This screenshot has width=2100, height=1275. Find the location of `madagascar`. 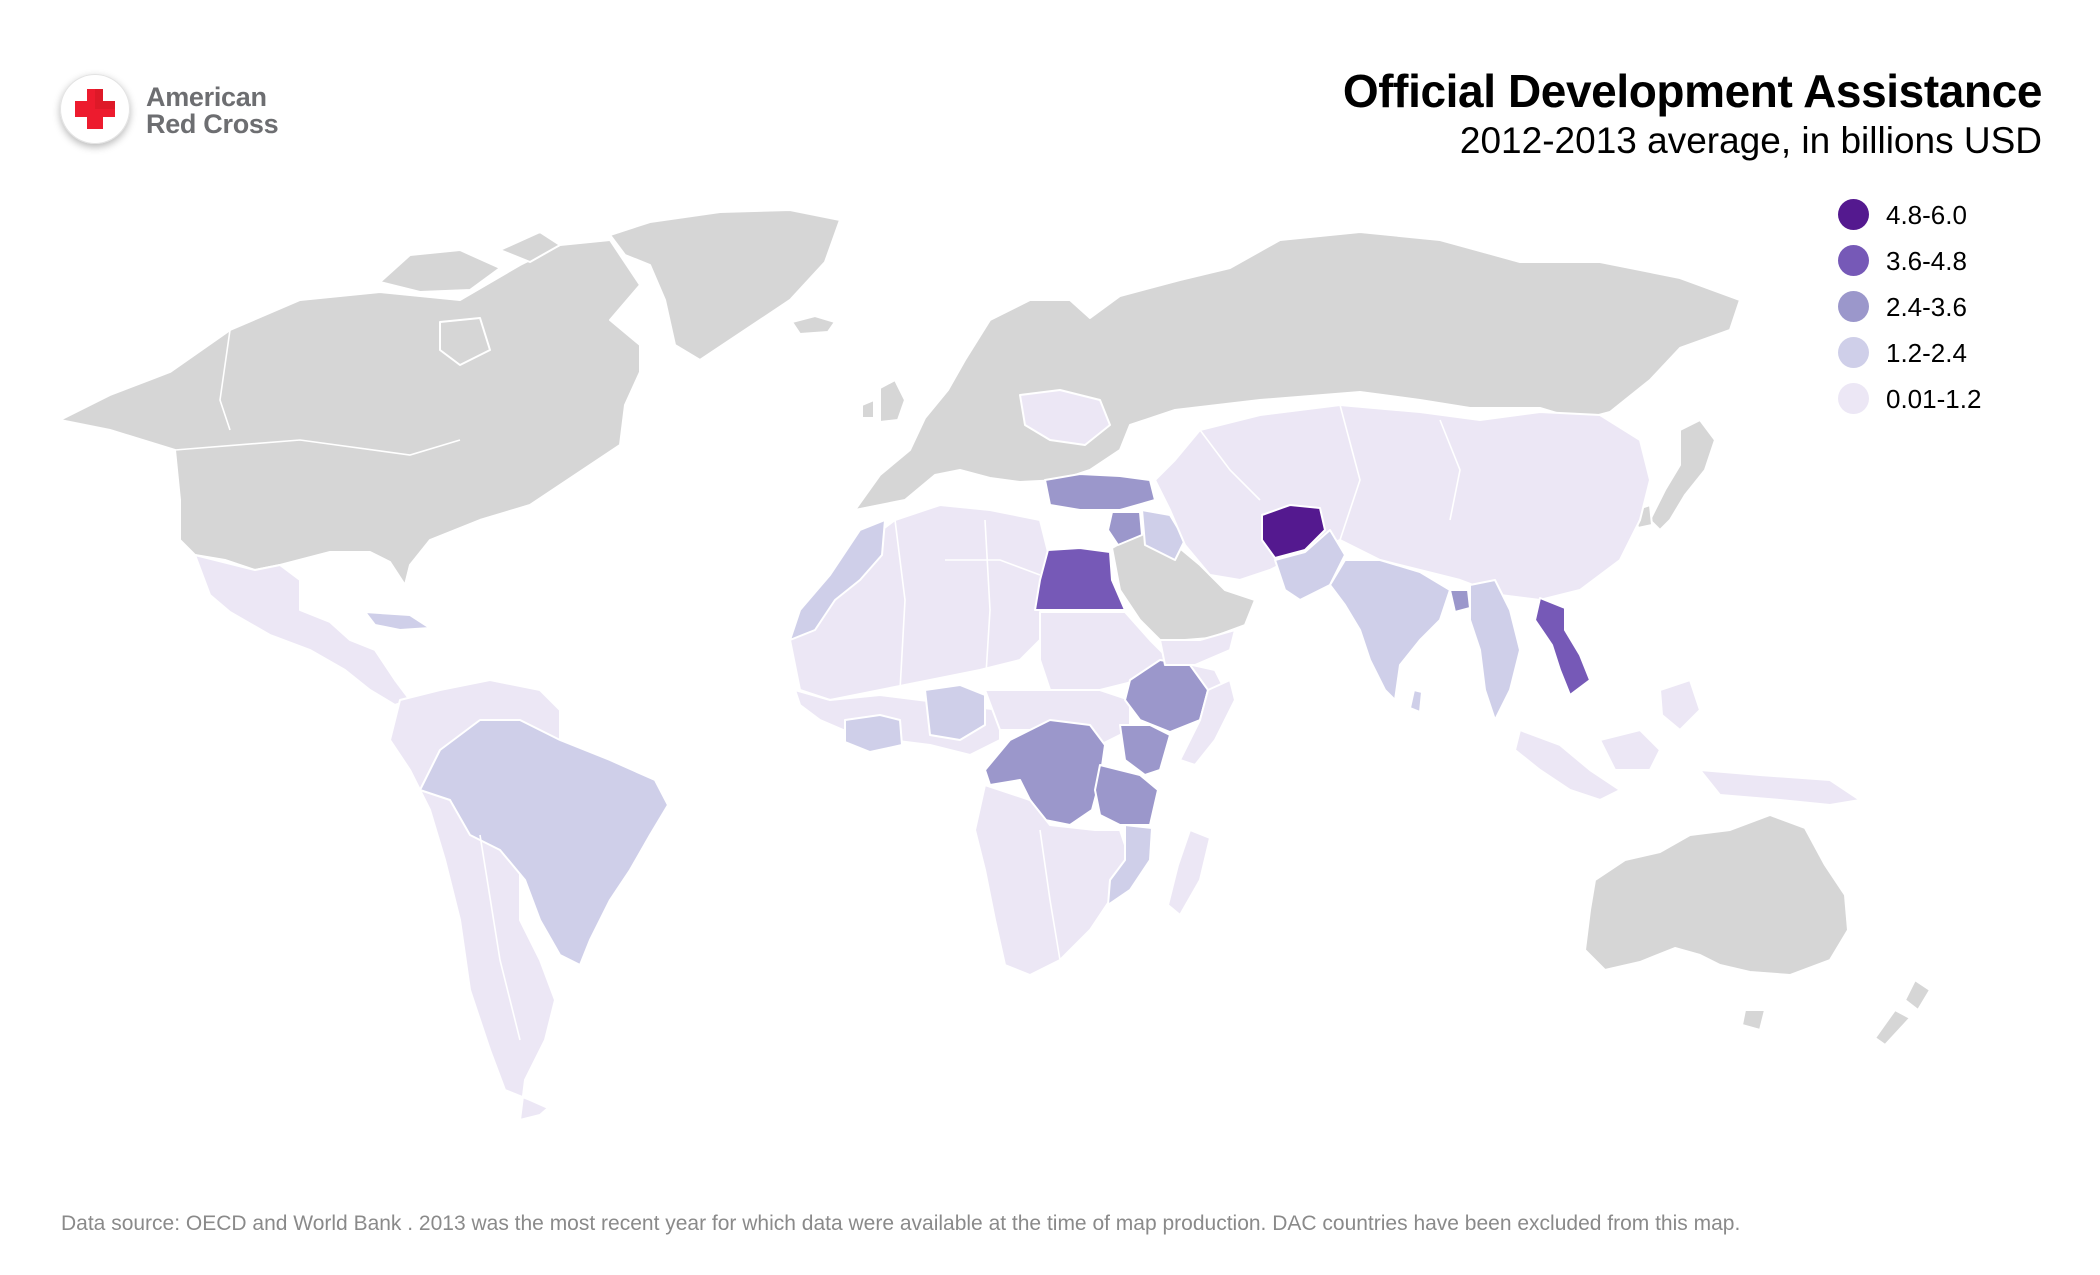

madagascar is located at coordinates (1189, 872).